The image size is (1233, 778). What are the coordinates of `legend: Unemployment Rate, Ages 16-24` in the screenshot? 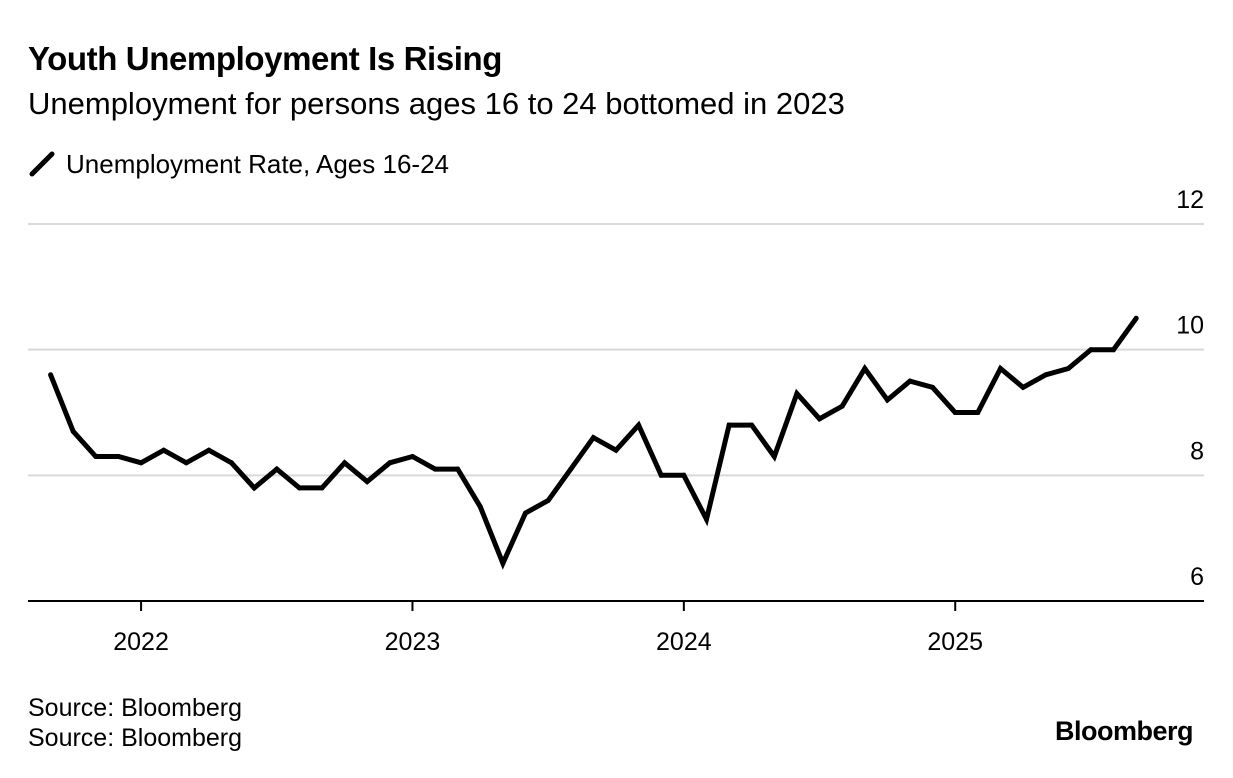 It's located at (238, 164).